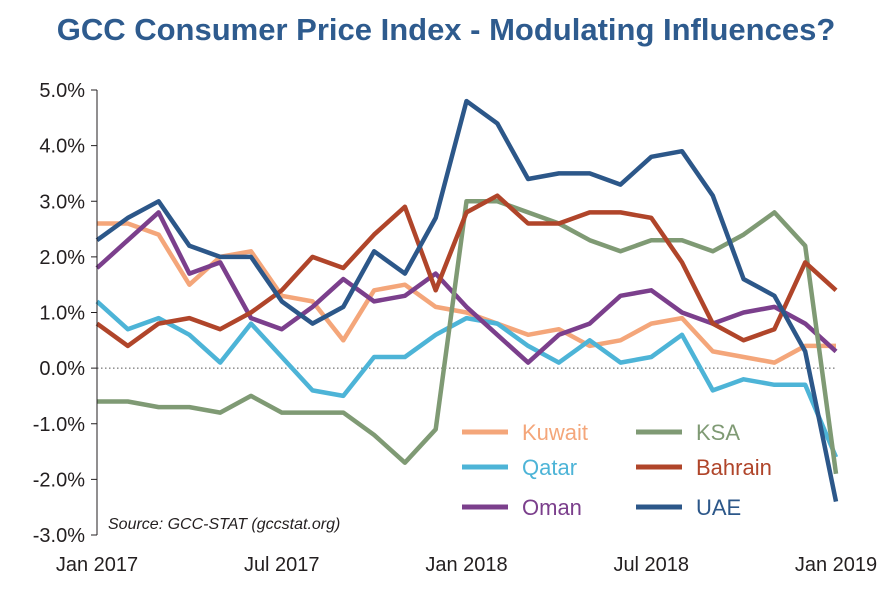 Image resolution: width=892 pixels, height=601 pixels. Describe the element at coordinates (59, 536) in the screenshot. I see `y-tick-label: -3.0%` at that location.